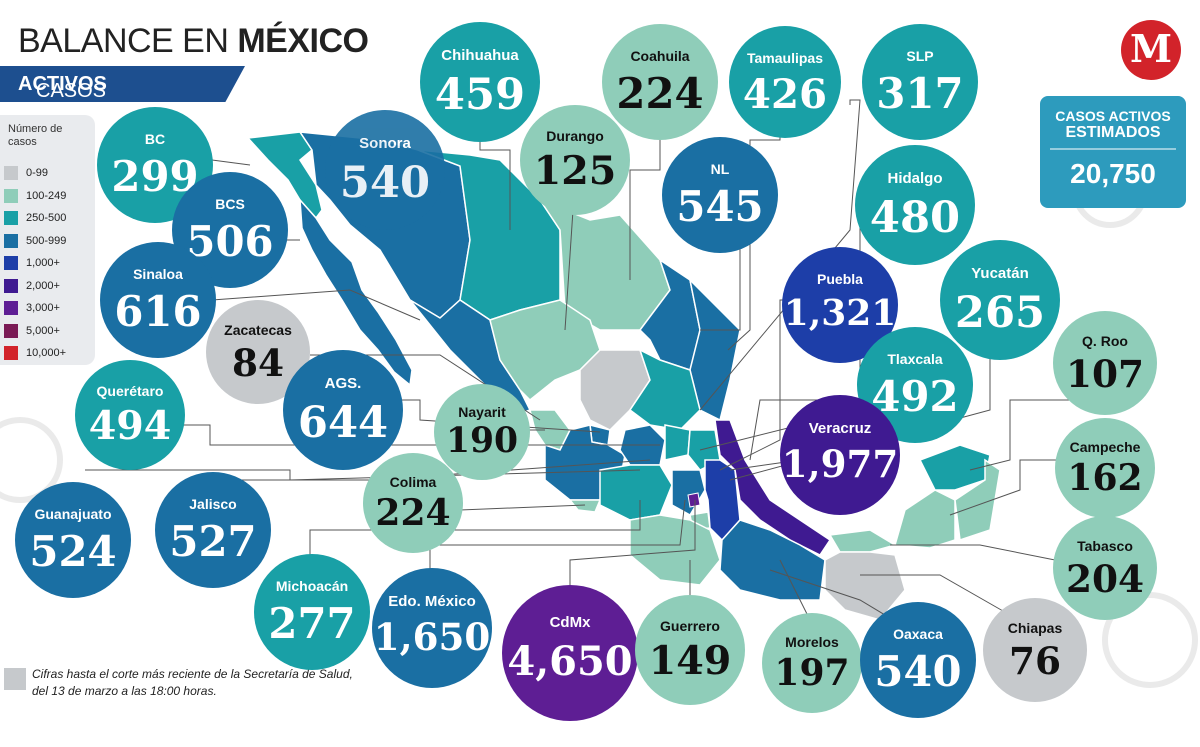 This screenshot has height=747, width=1200. I want to click on state-value: 616, so click(158, 312).